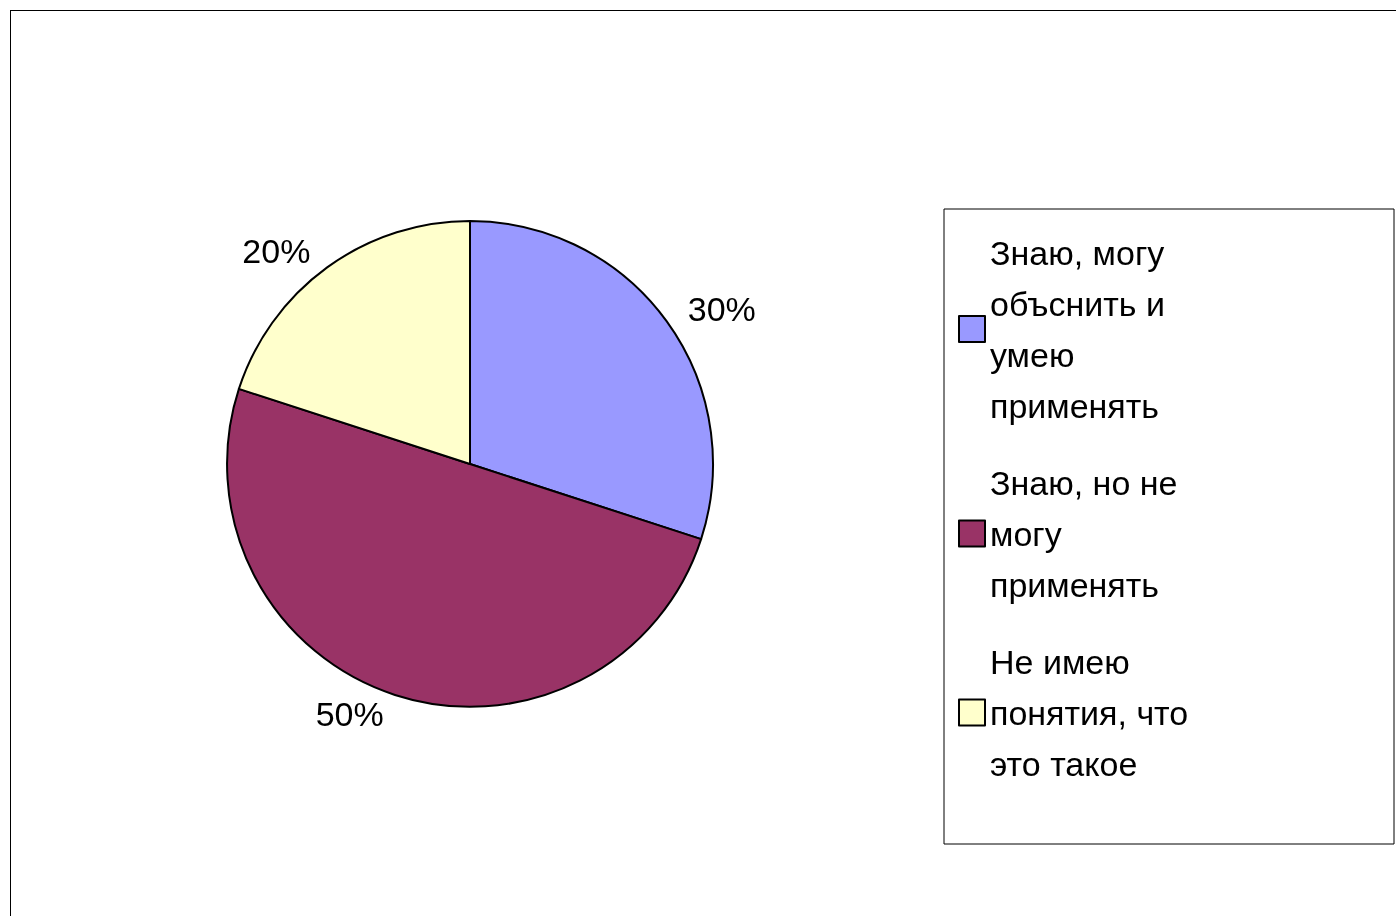 This screenshot has height=916, width=1396. Describe the element at coordinates (1094, 712) in the screenshot. I see `legend-label: Не имею понятия, что это такое` at that location.